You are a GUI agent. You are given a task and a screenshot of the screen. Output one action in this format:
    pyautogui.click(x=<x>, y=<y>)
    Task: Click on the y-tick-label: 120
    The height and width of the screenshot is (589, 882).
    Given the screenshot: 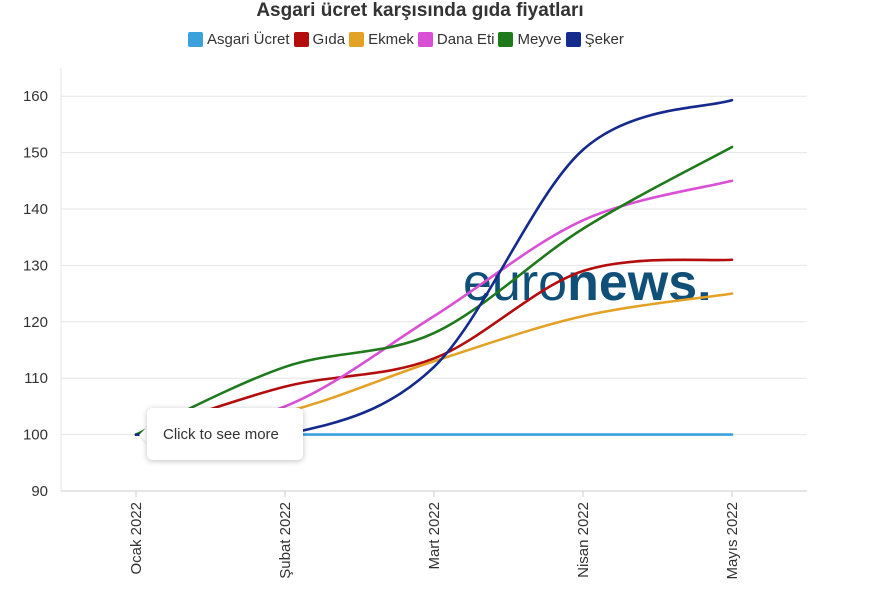 What is the action you would take?
    pyautogui.click(x=35, y=322)
    